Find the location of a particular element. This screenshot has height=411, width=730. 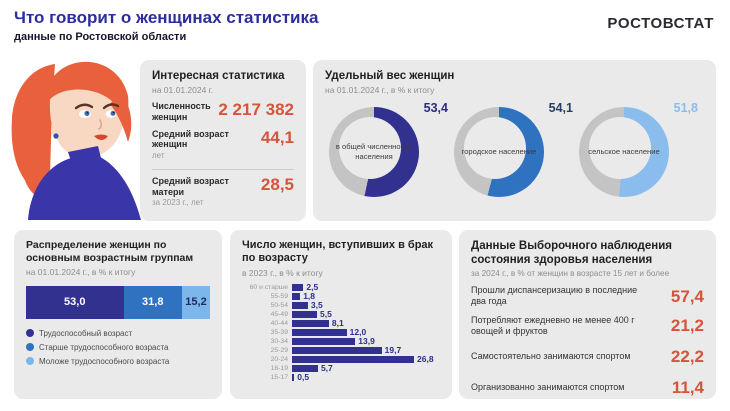

segment-working-age: 53,0 is located at coordinates (75, 302).